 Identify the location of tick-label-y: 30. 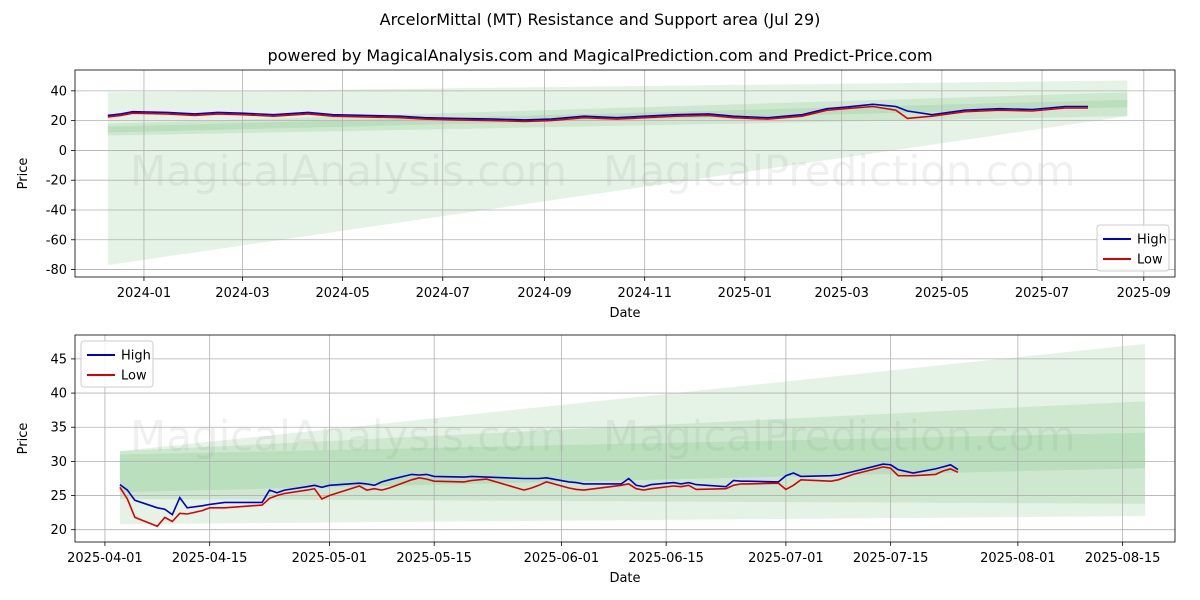
(58, 462).